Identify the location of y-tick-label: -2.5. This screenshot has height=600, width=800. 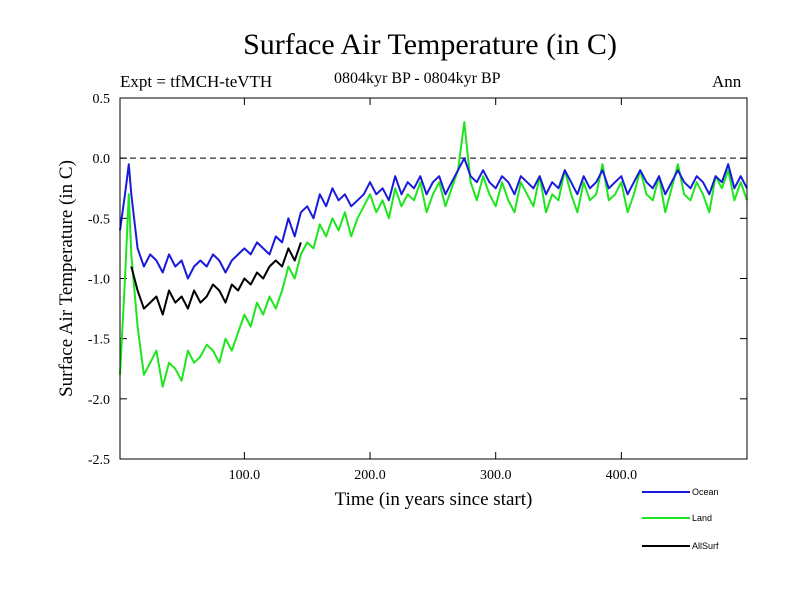
(99, 460).